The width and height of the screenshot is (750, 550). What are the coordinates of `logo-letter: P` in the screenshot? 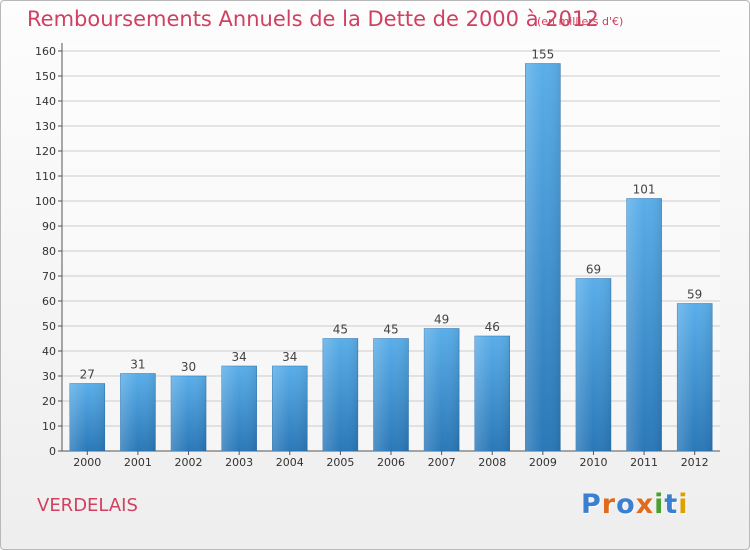 It's located at (591, 504).